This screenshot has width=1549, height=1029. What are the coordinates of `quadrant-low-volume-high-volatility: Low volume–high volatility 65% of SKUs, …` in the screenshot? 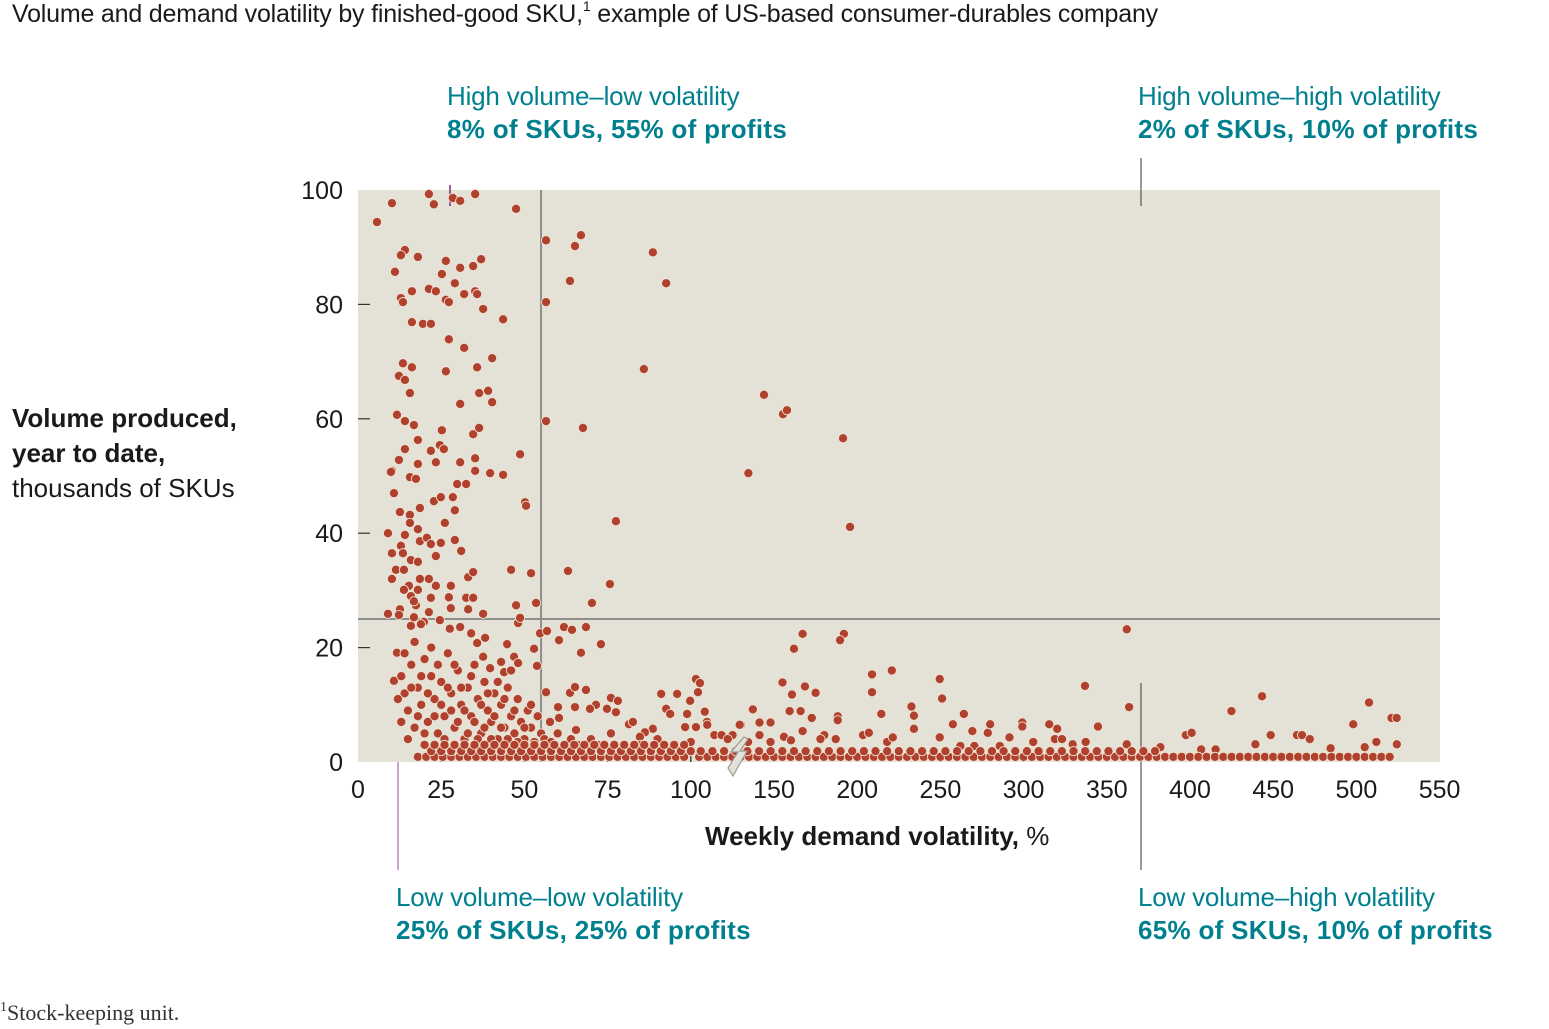 It's located at (1315, 914).